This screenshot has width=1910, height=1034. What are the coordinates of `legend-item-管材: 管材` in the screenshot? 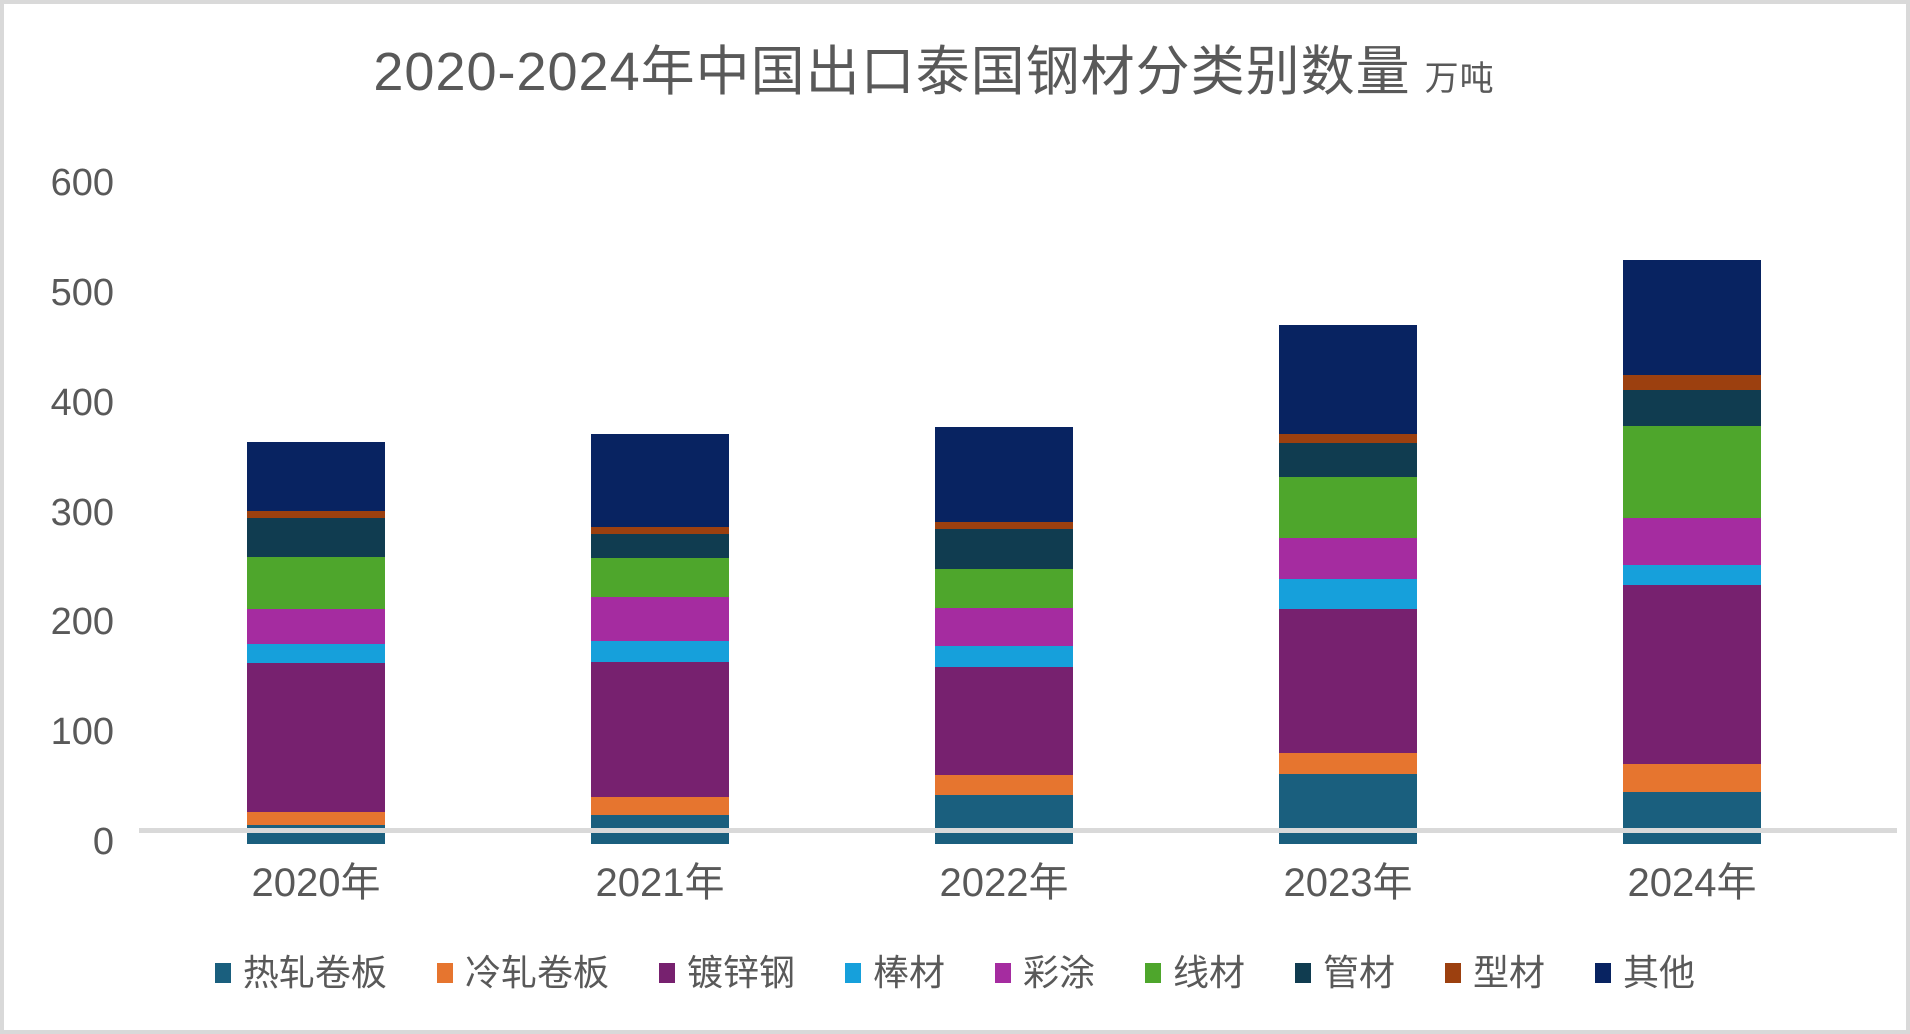 It's located at (1345, 973).